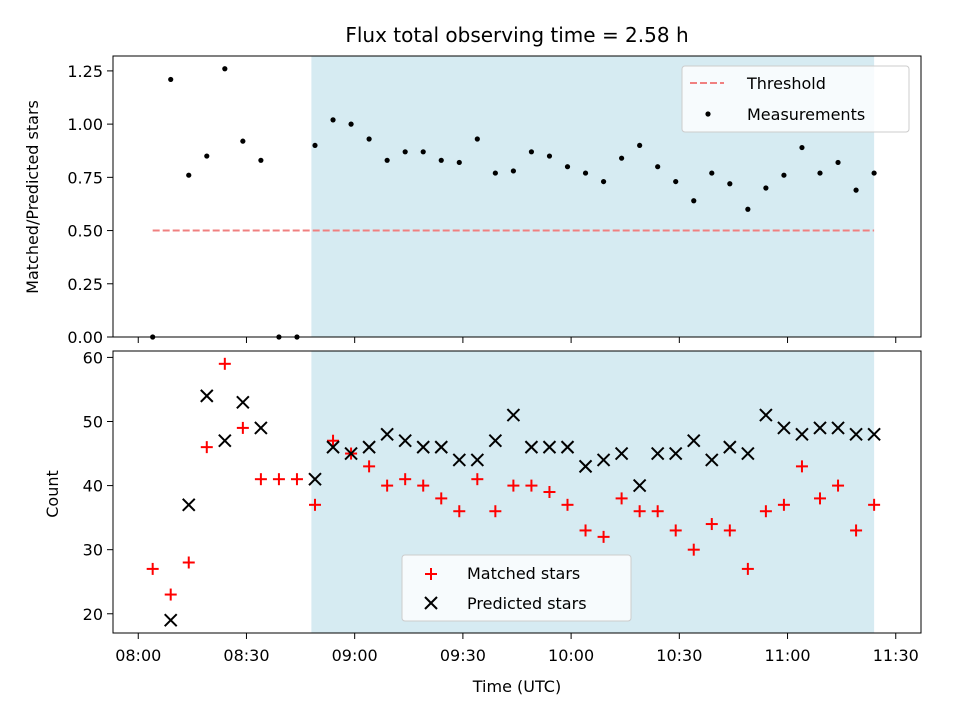 Image resolution: width=960 pixels, height=720 pixels. What do you see at coordinates (517, 649) in the screenshot?
I see `bottom-x-ticks: 08:00 08:30 09:00 09:30 10:00 10:30 11:00 11:30` at bounding box center [517, 649].